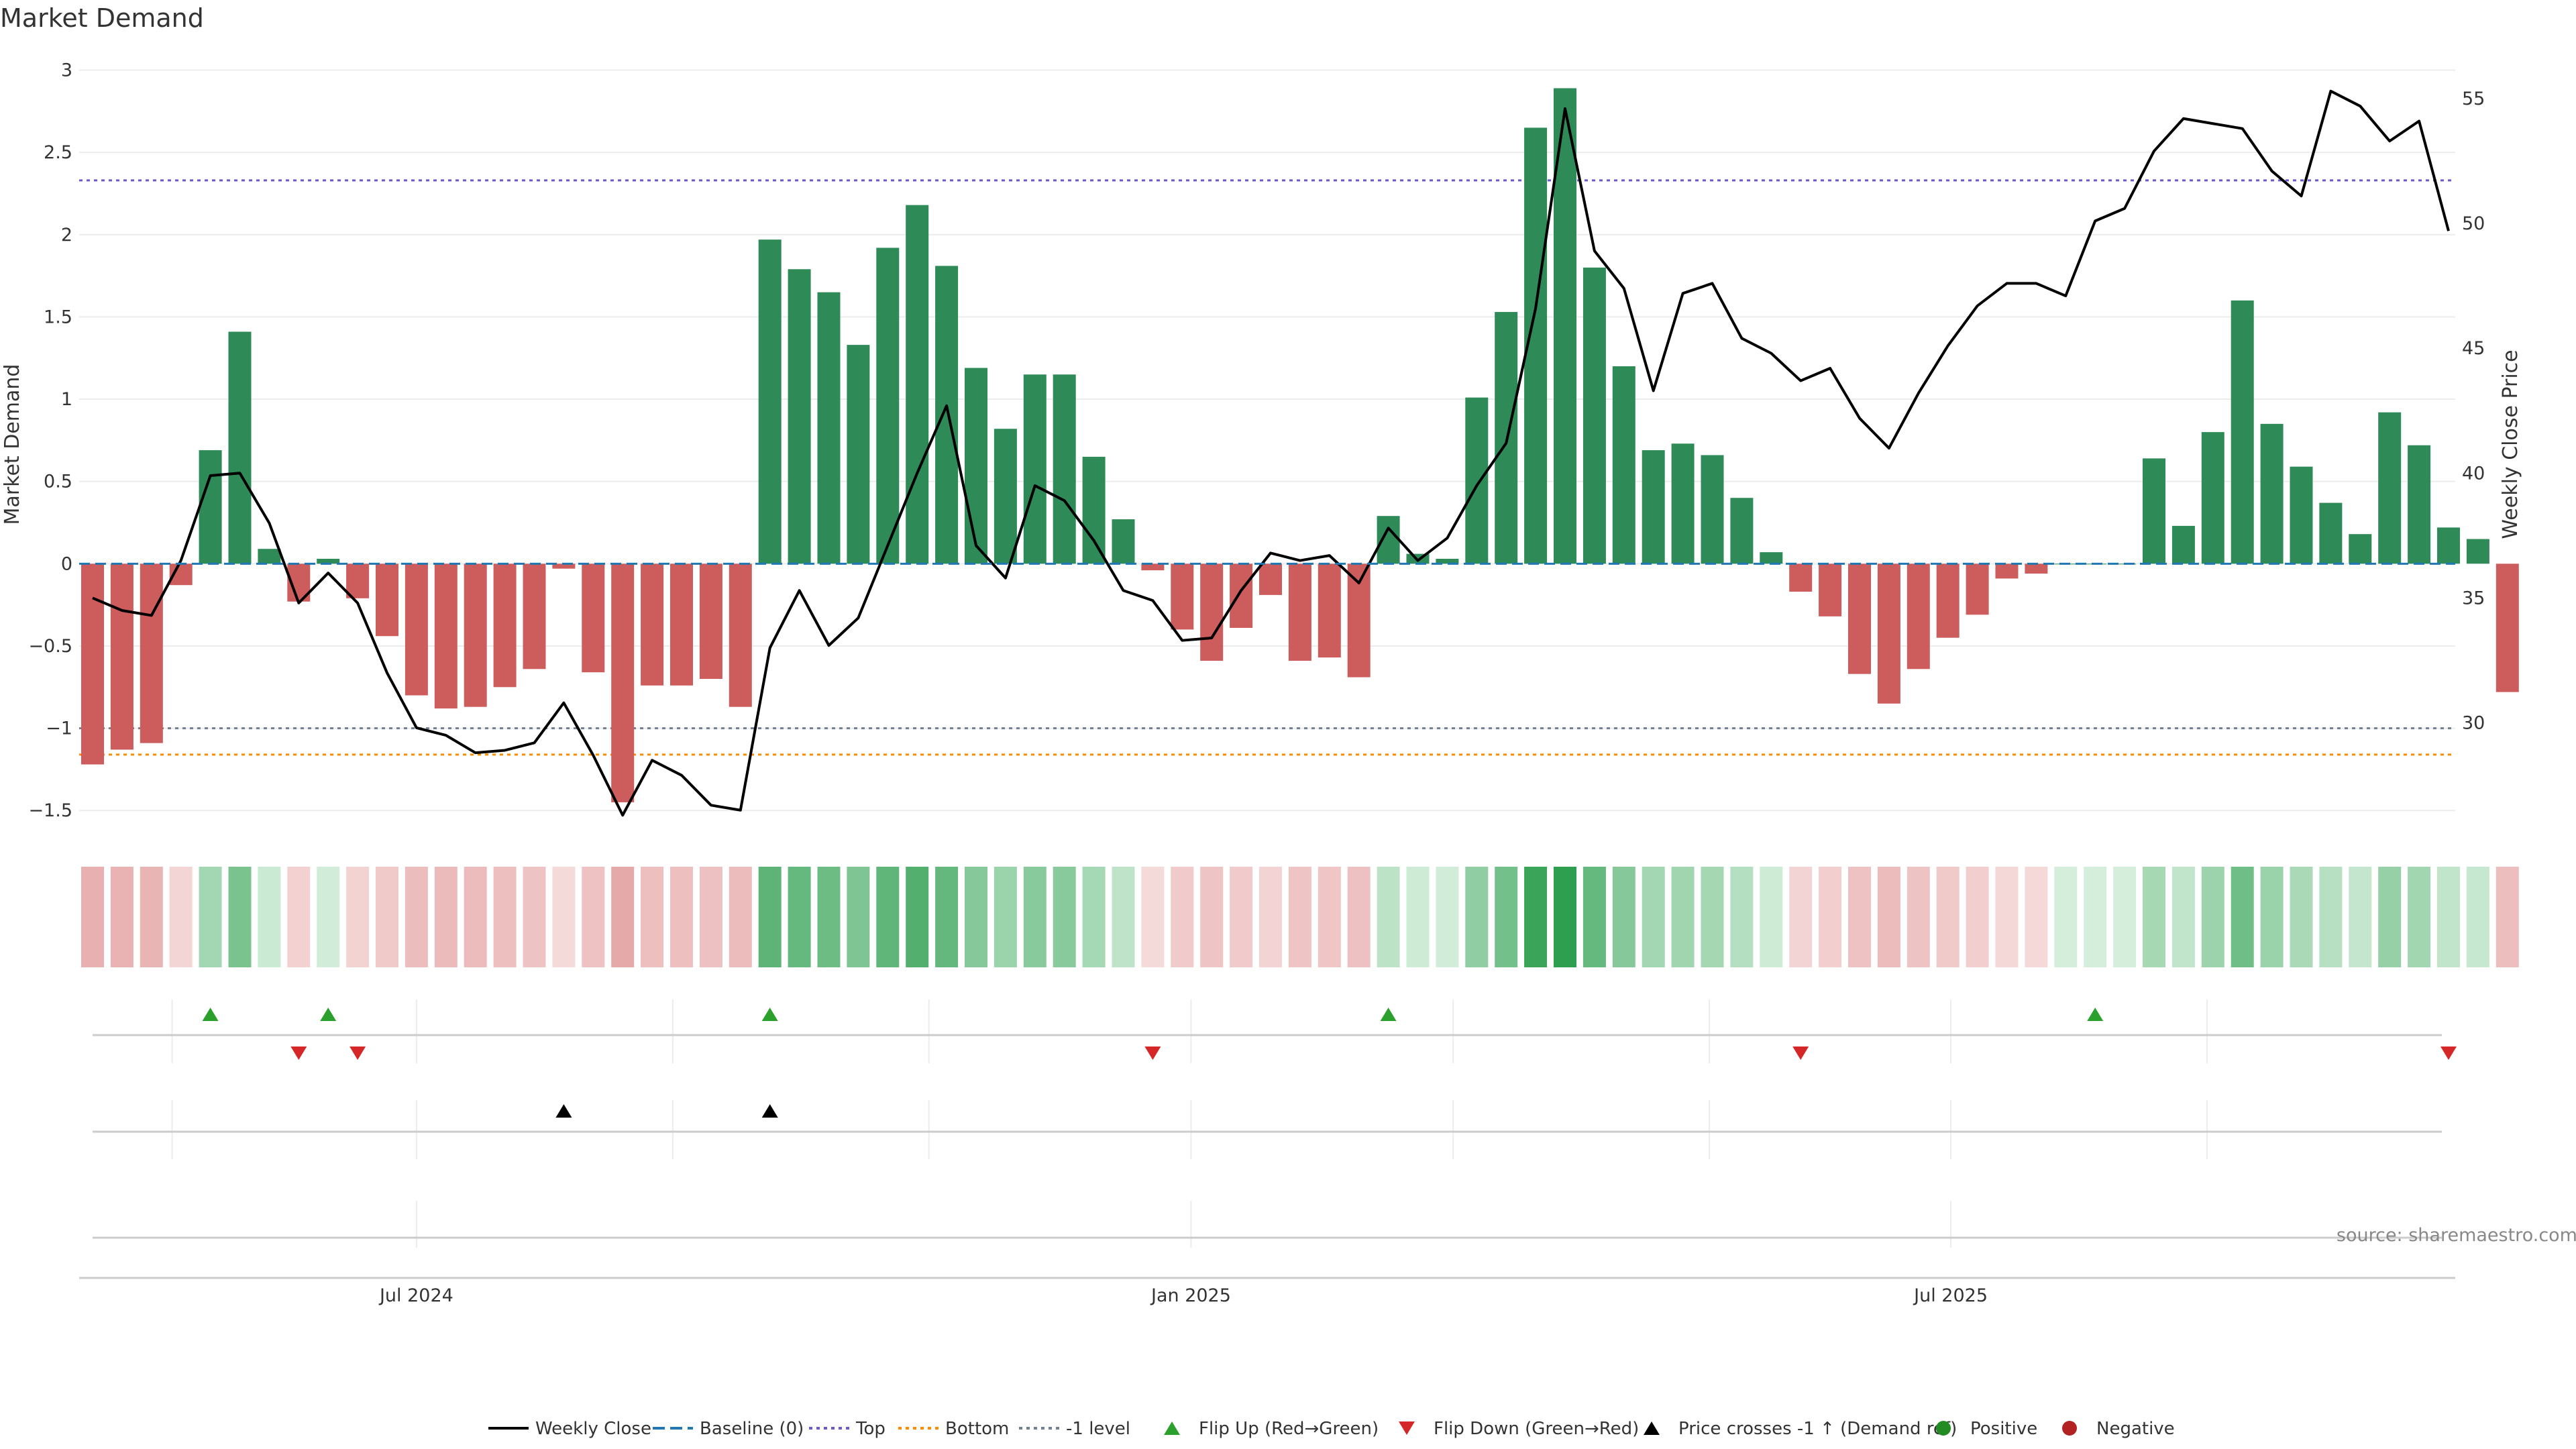 This screenshot has height=1449, width=2576. I want to click on legend-item: Top, so click(847, 1429).